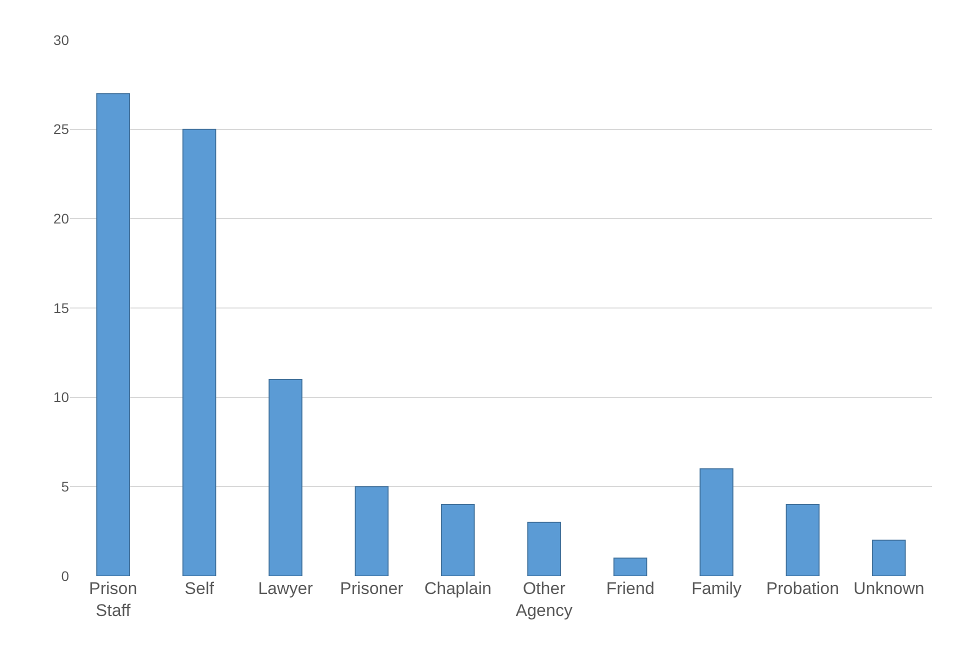  Describe the element at coordinates (61, 129) in the screenshot. I see `y-tick-label: 25` at that location.